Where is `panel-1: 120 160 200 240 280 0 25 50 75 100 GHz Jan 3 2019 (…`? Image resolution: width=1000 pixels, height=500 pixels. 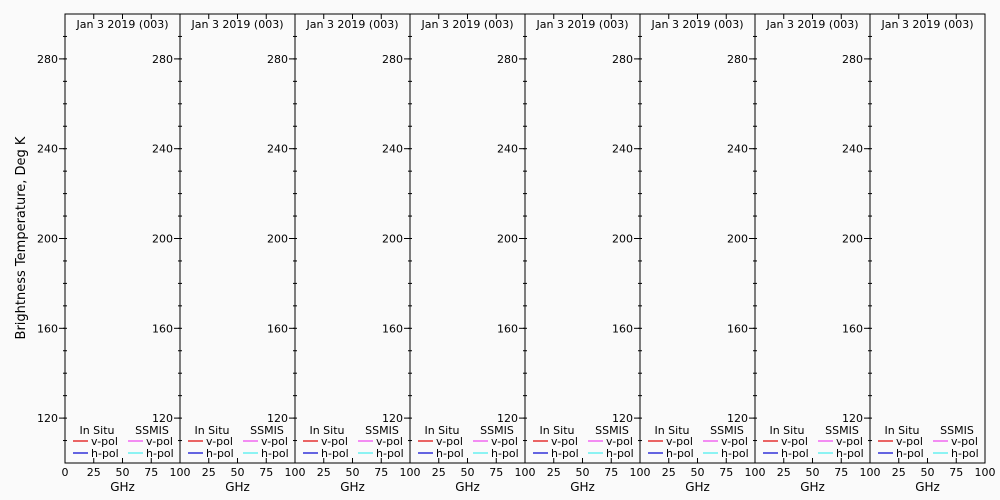
panel-1: 120 160 200 240 280 0 25 50 75 100 GHz Jan 3 2019 (… is located at coordinates (114, 253).